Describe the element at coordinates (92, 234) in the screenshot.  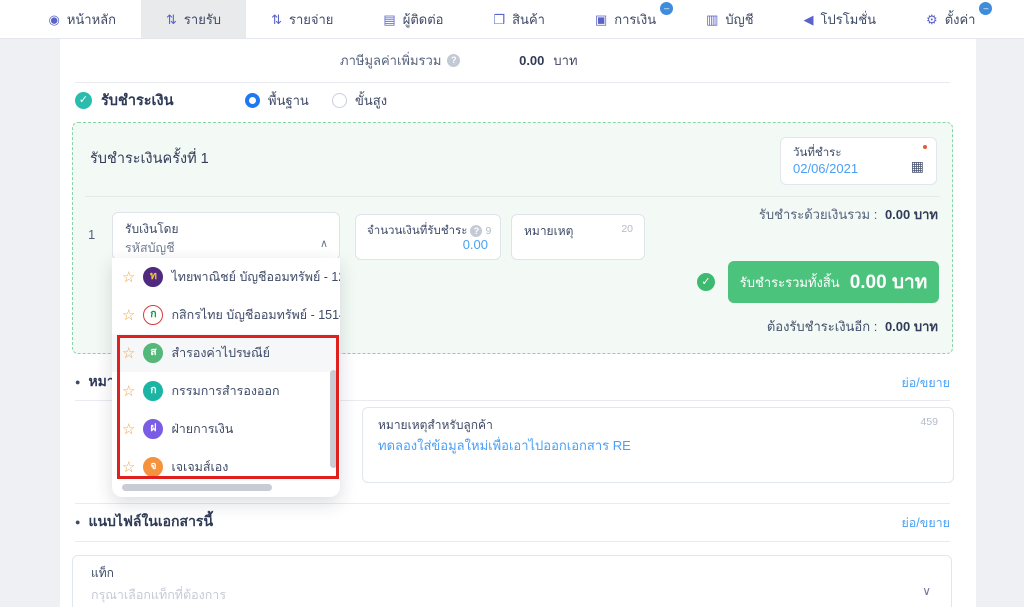
I see `row-index: 1` at that location.